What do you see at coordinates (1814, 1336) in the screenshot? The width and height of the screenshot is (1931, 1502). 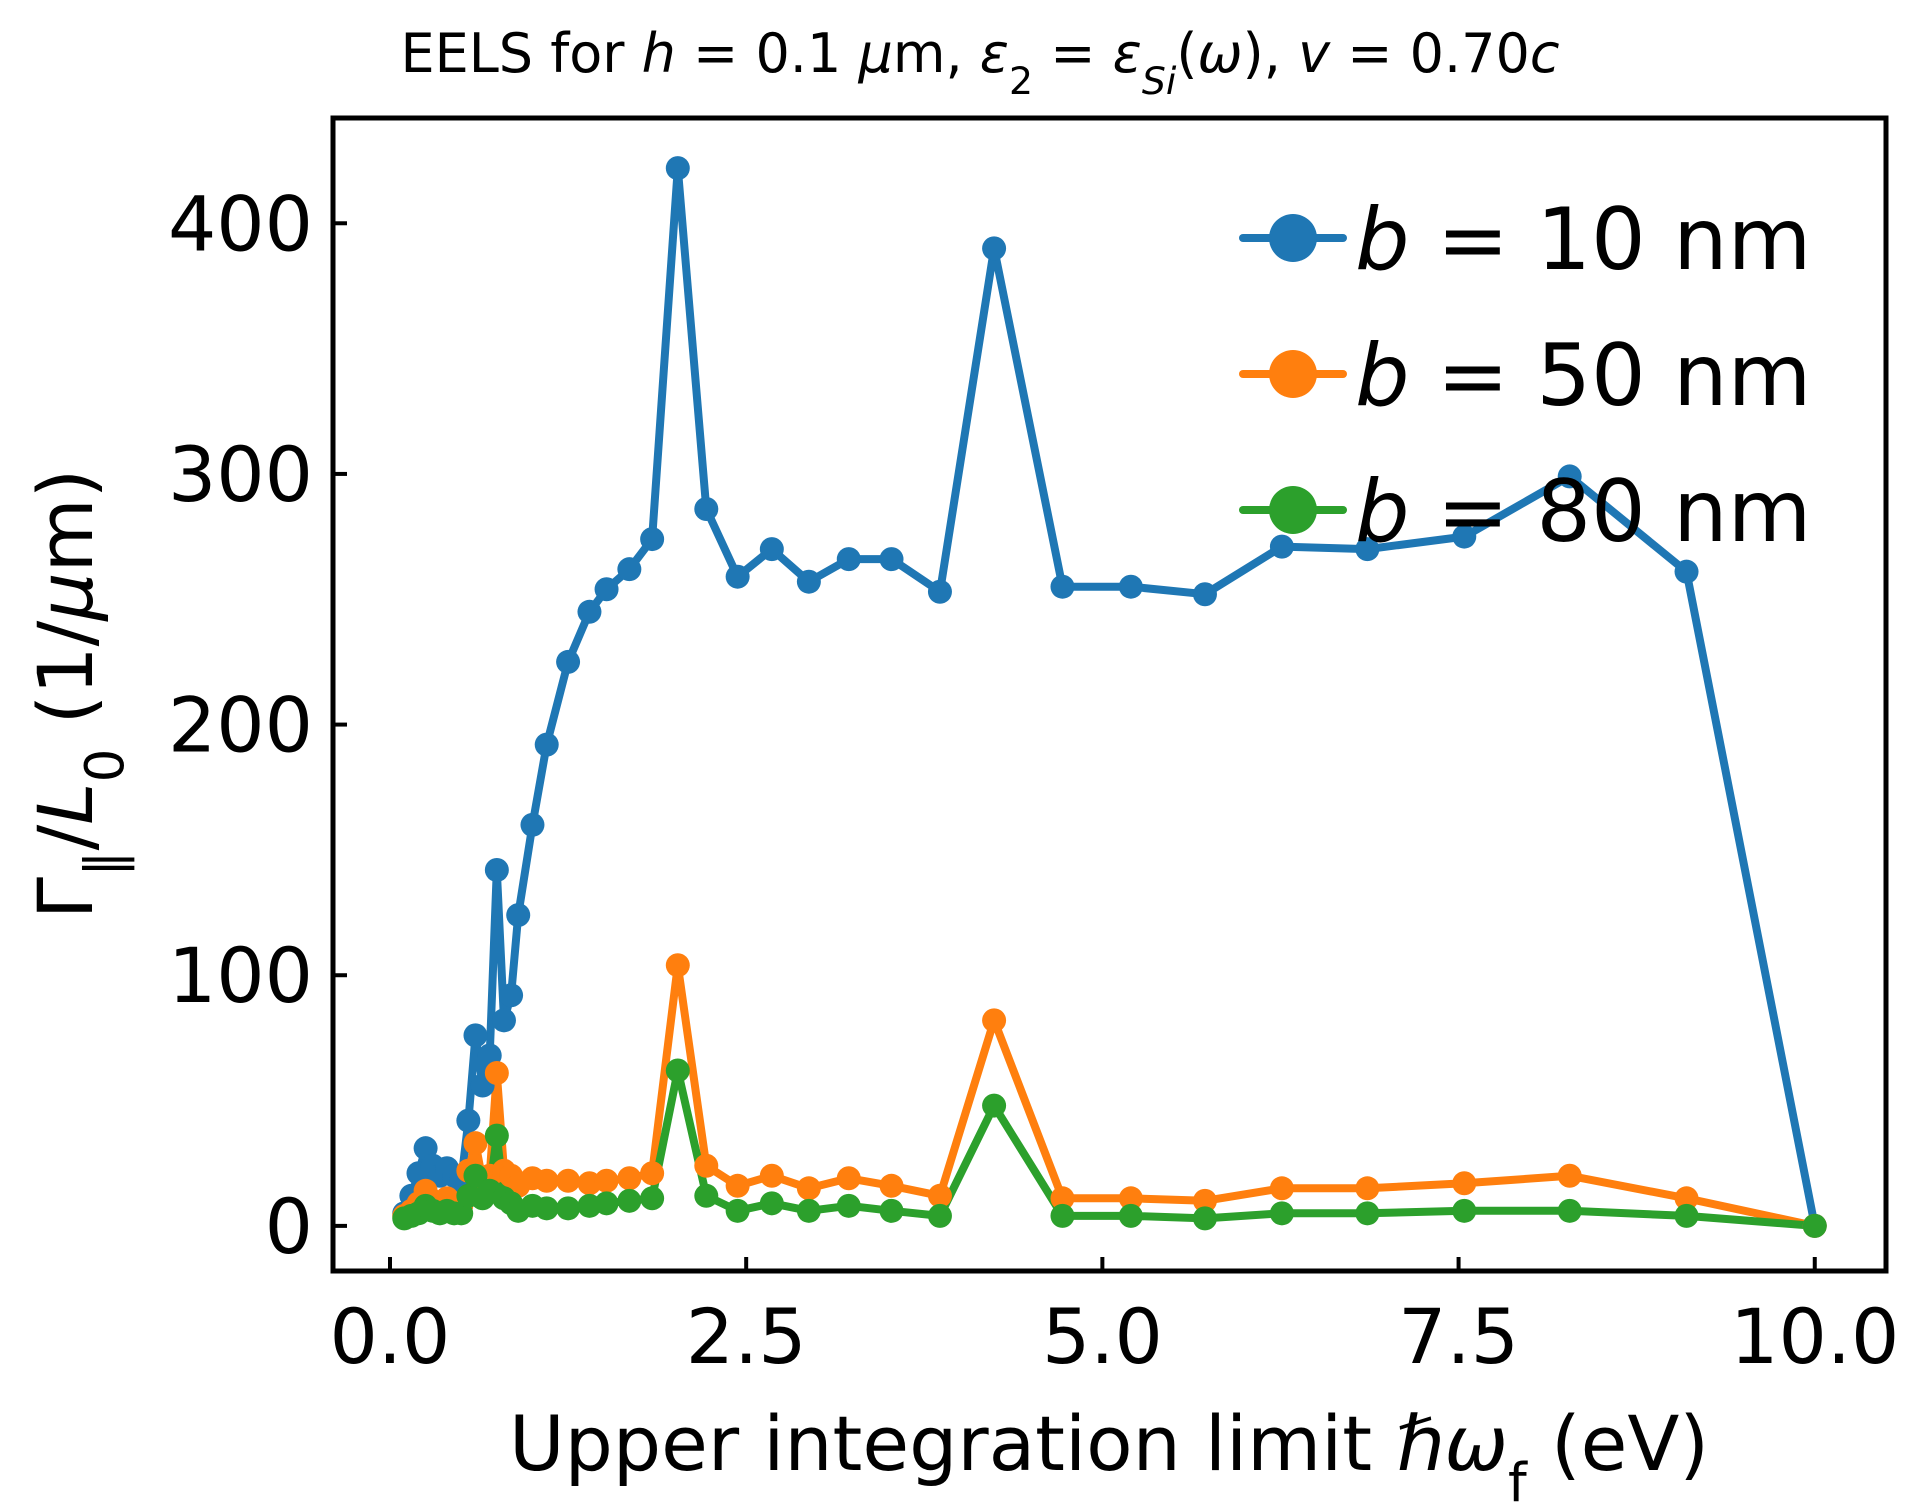 I see `x-tick-label: 10.0` at bounding box center [1814, 1336].